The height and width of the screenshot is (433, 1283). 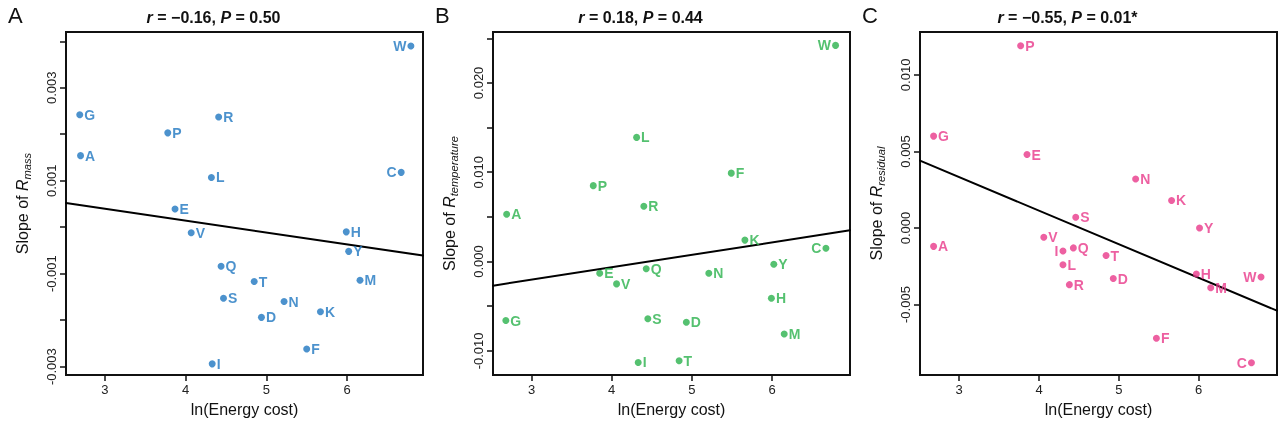 I want to click on y-tick-label: 0.010, so click(x=478, y=172).